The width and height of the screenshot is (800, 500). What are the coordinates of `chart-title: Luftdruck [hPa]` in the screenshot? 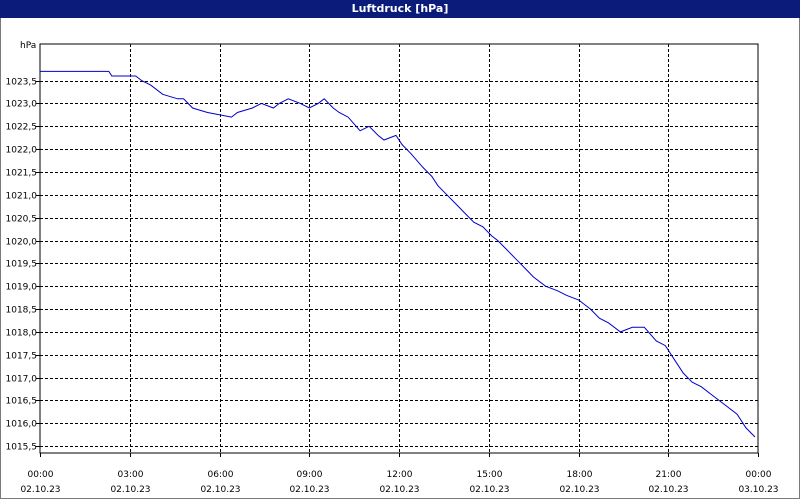 It's located at (400, 9).